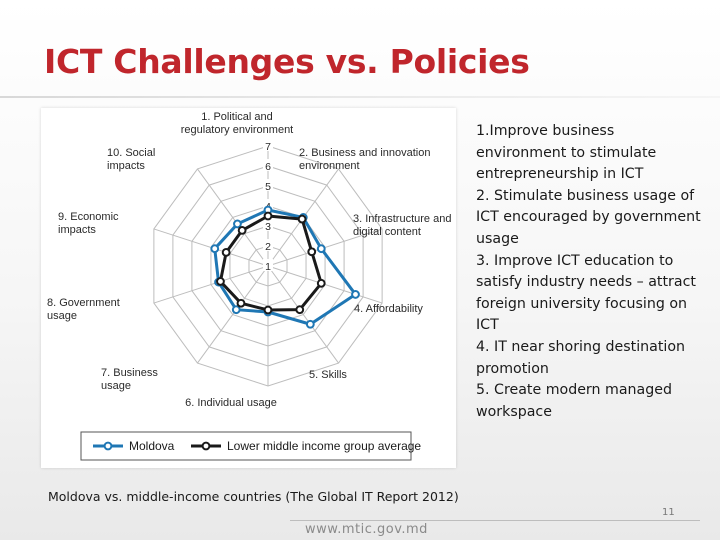  Describe the element at coordinates (574, 401) in the screenshot. I see `policy-item: 5. Create modern managed workspace` at that location.